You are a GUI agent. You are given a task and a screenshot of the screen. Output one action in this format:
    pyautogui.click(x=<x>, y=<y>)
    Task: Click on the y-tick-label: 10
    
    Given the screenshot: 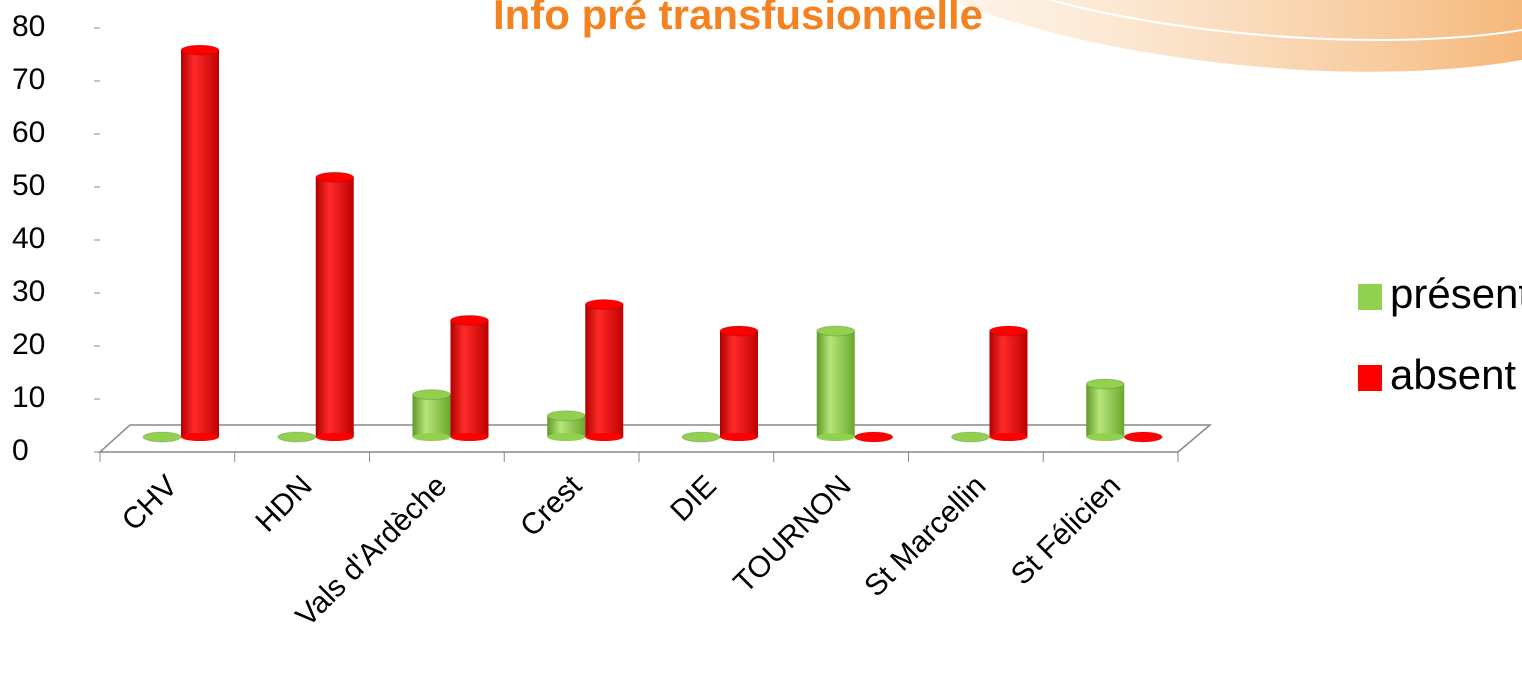 What is the action you would take?
    pyautogui.click(x=28, y=397)
    